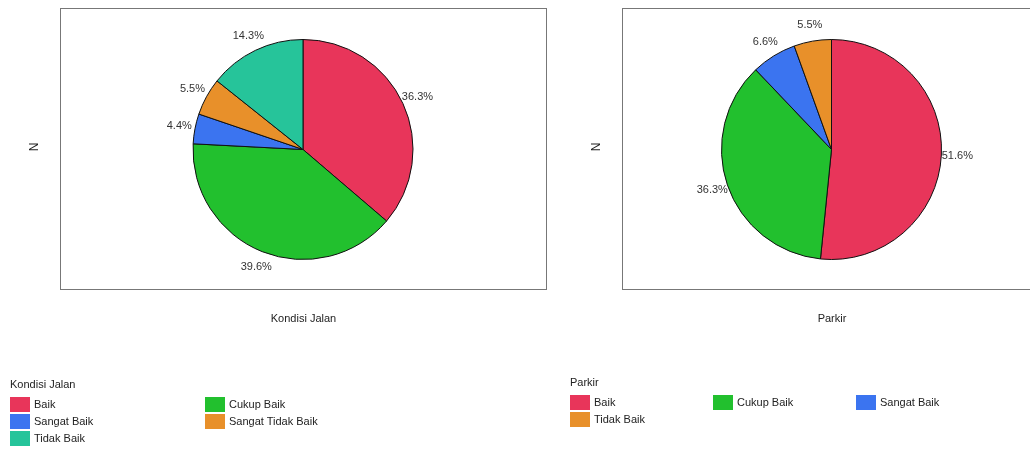 The image size is (1030, 473). I want to click on data-label: 51.6%, so click(957, 154).